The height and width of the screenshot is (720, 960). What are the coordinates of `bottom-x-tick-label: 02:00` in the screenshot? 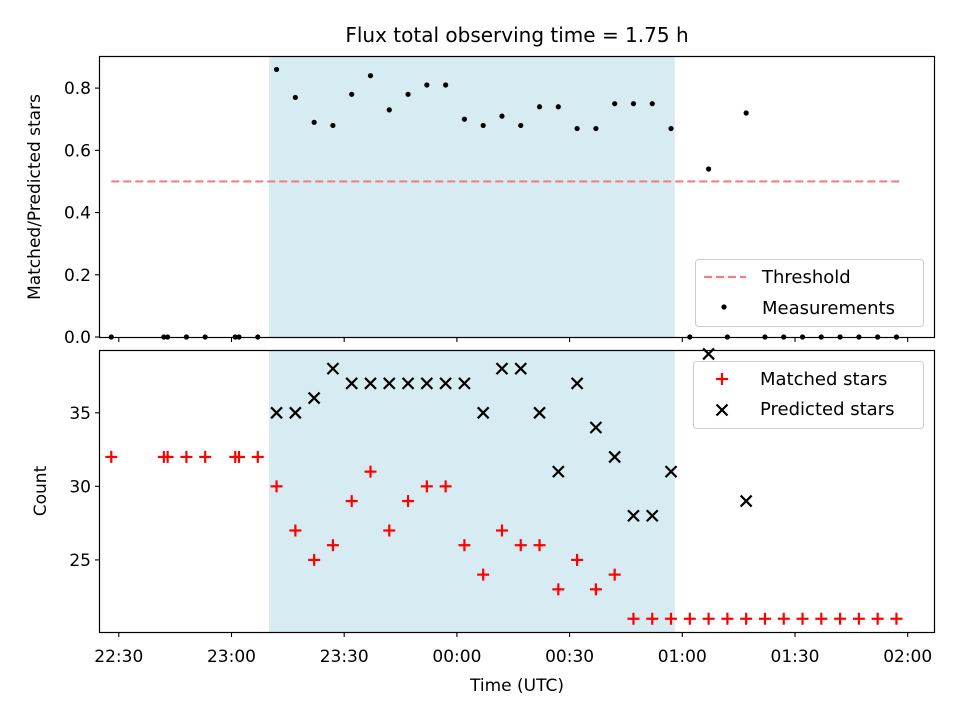 It's located at (907, 657).